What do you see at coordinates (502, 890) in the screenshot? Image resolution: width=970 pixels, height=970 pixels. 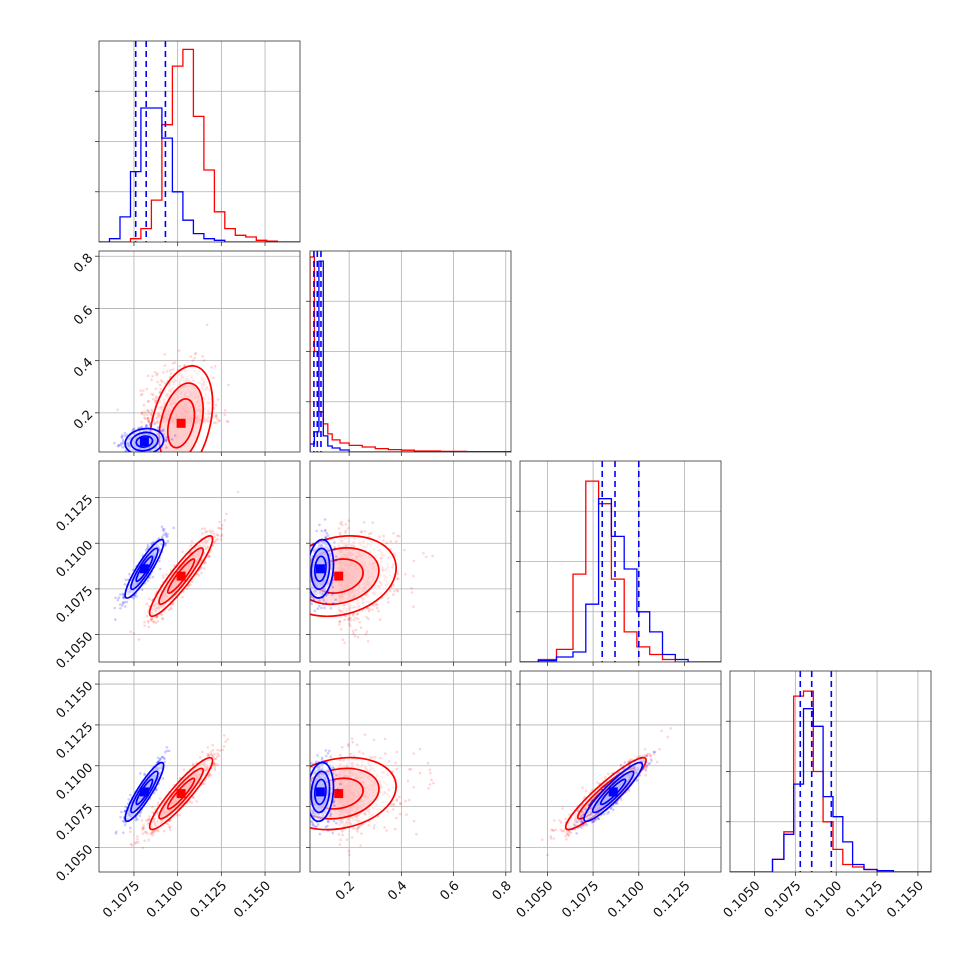 I see `x-tick-label: 0.8` at bounding box center [502, 890].